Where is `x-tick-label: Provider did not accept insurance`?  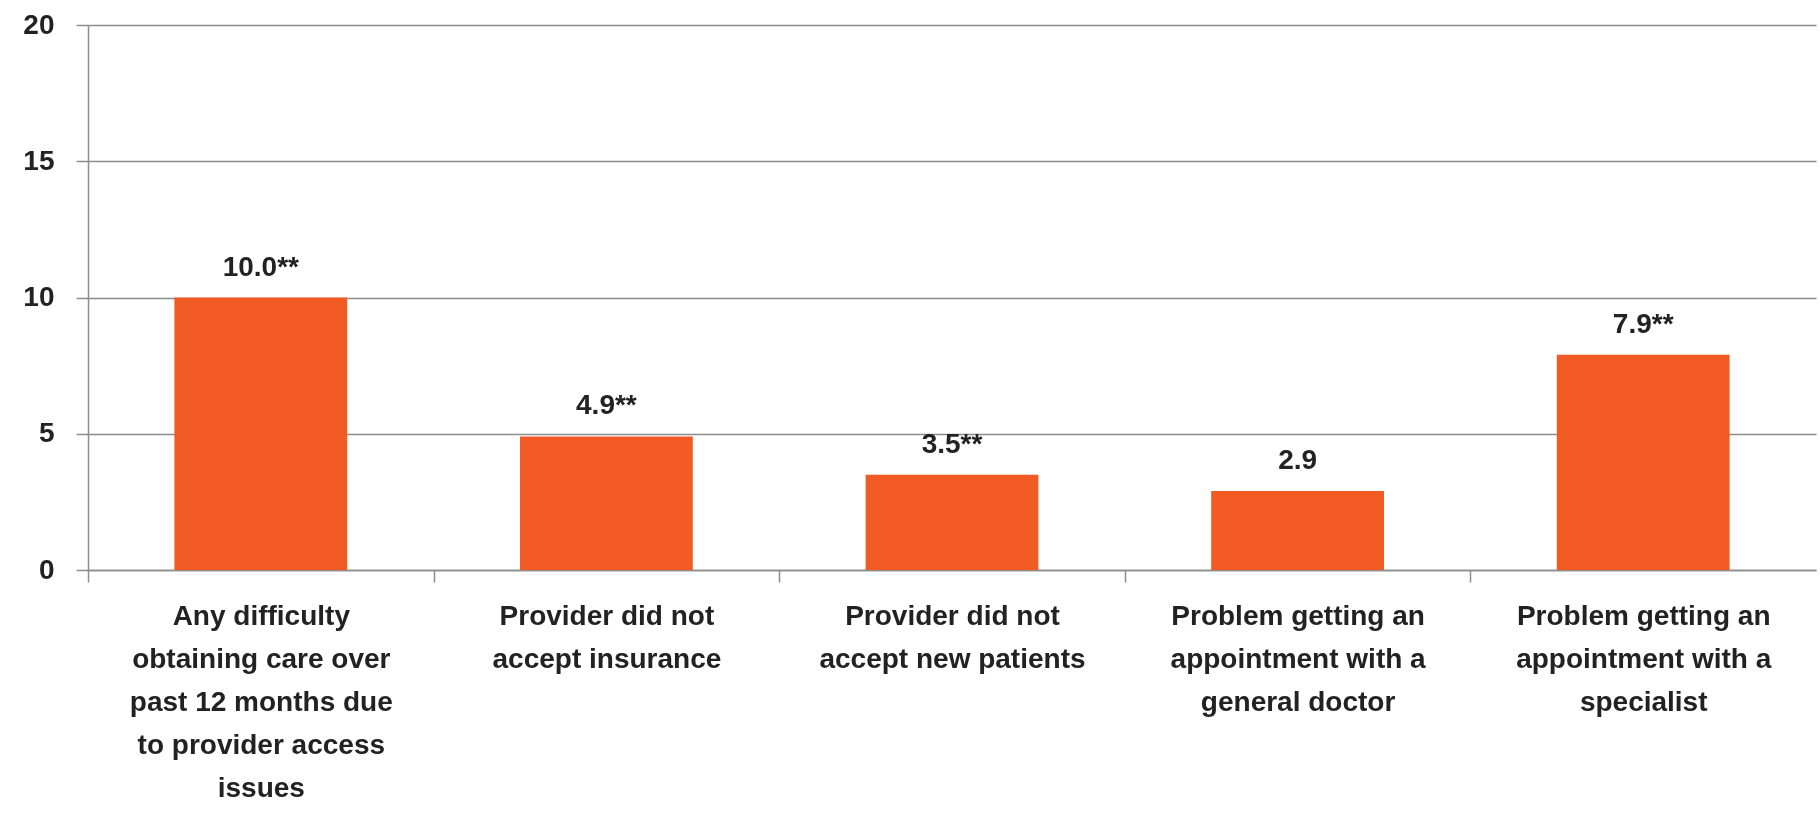
x-tick-label: Provider did not accept insurance is located at coordinates (607, 636).